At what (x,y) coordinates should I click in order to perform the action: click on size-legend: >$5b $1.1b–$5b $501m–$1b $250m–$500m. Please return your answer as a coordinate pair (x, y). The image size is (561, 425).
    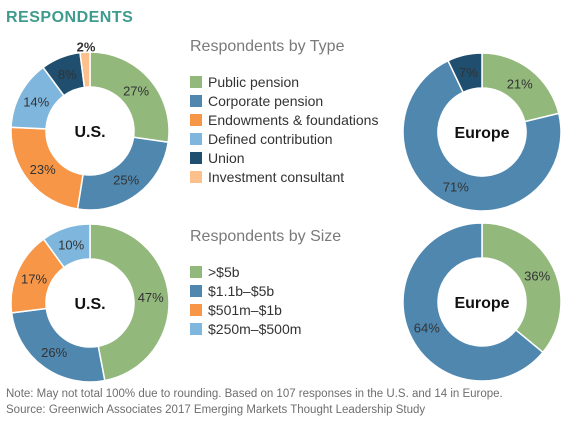
    Looking at the image, I should click on (245, 300).